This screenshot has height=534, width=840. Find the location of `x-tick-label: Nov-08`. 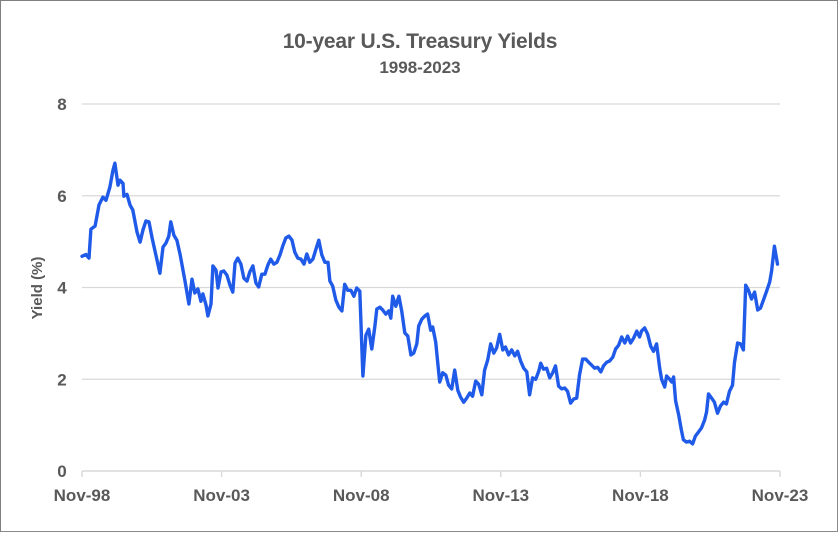

x-tick-label: Nov-08 is located at coordinates (361, 495).